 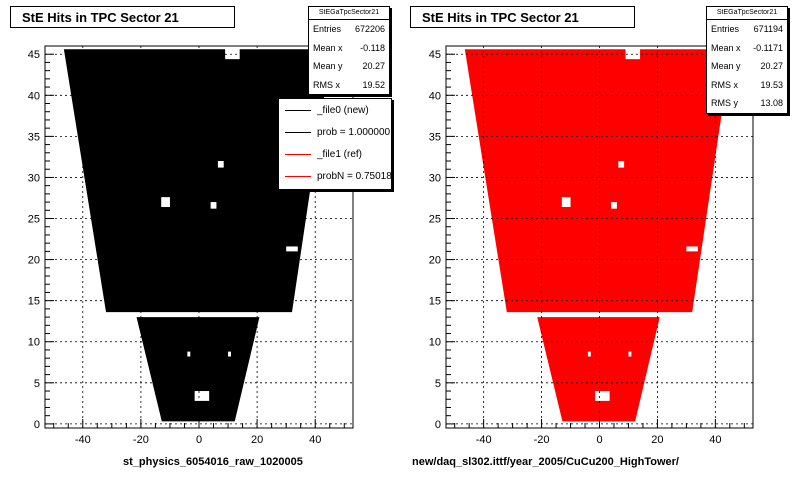 What do you see at coordinates (349, 13) in the screenshot?
I see `left-stats-title: StEGaTpcSector21` at bounding box center [349, 13].